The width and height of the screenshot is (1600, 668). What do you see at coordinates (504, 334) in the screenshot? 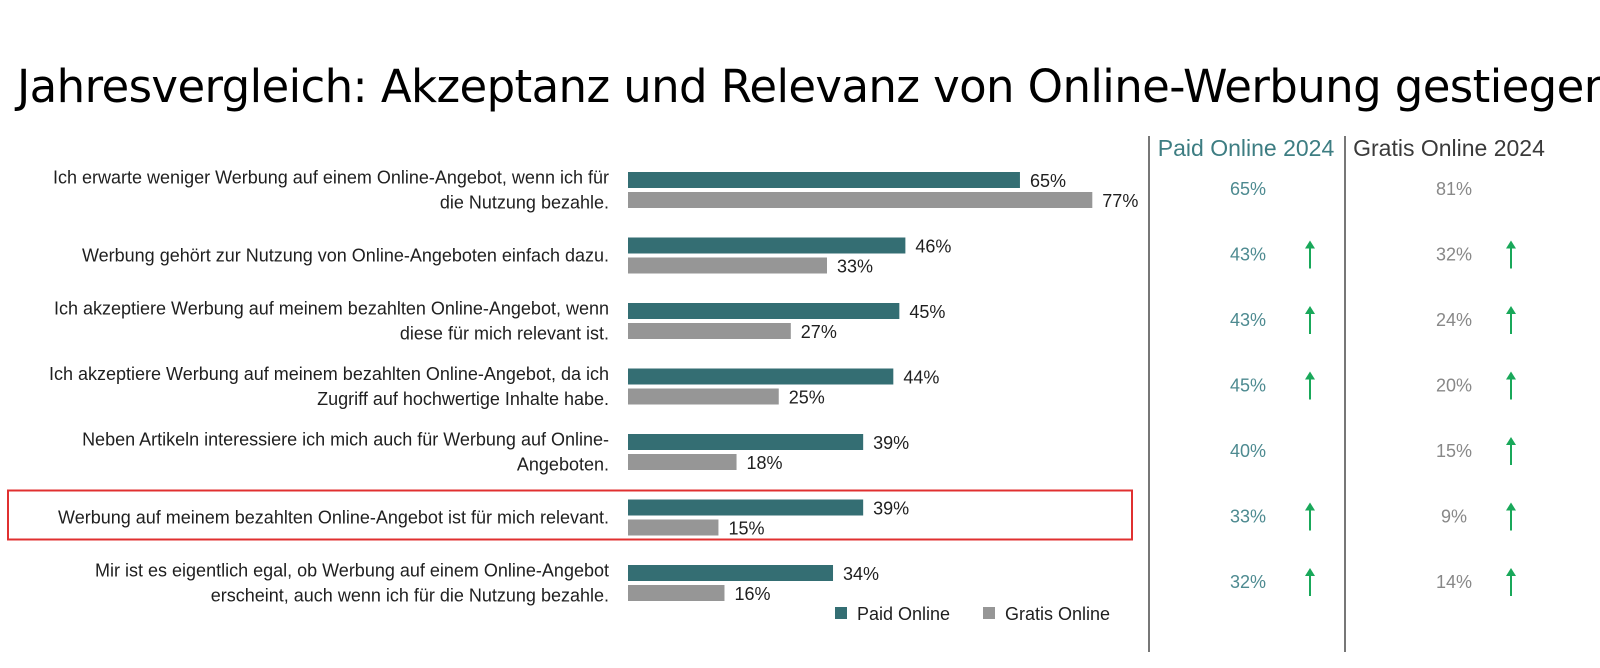
I see `category-label: diese für mich relevant ist.` at bounding box center [504, 334].